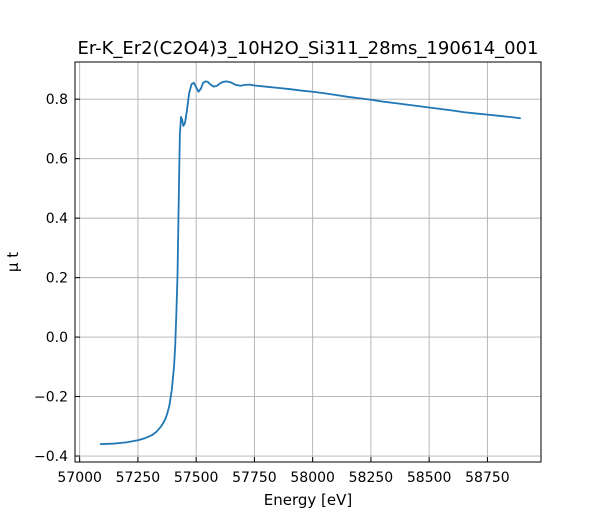 The width and height of the screenshot is (600, 520). What do you see at coordinates (429, 478) in the screenshot?
I see `x-tick-label: 58500` at bounding box center [429, 478].